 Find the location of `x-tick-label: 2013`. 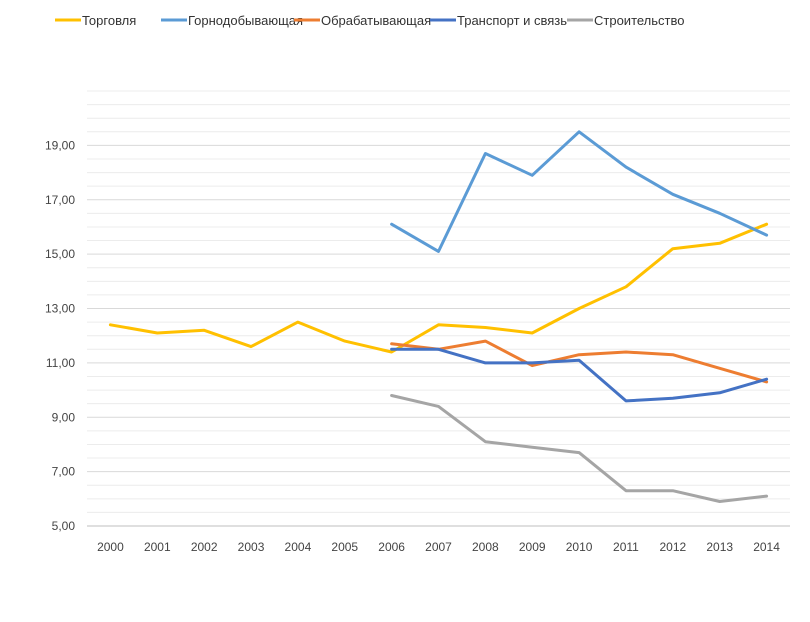

x-tick-label: 2013 is located at coordinates (719, 547).